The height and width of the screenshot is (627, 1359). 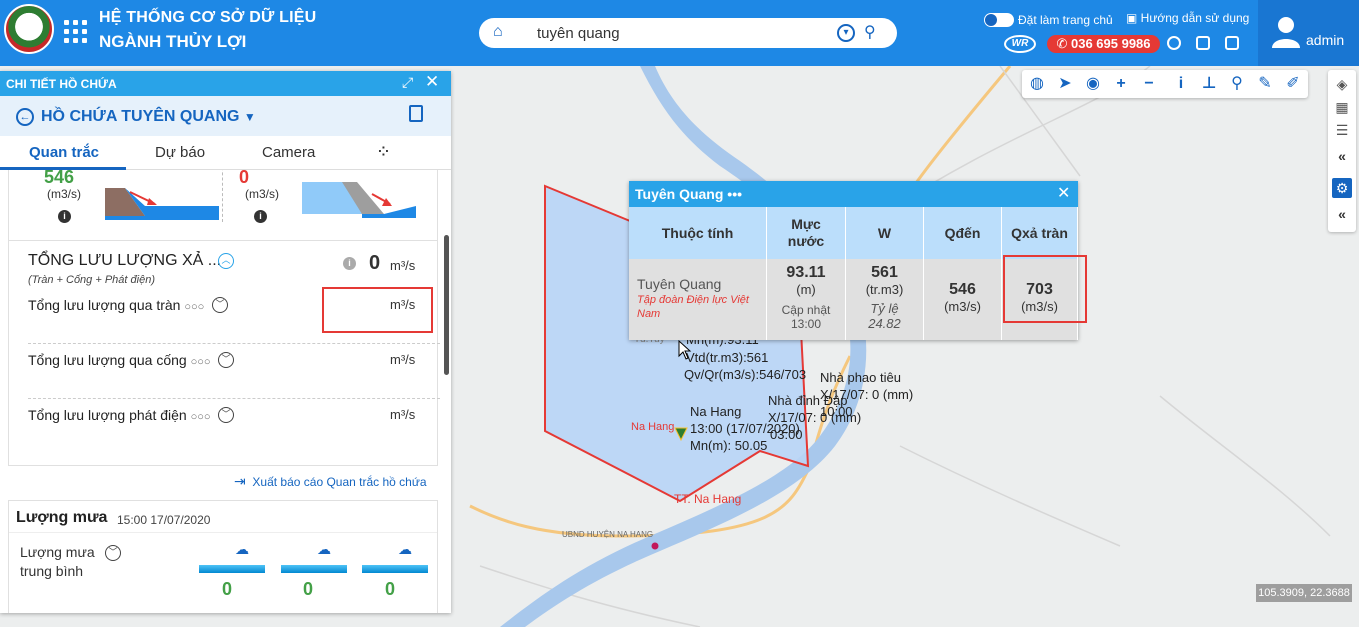 What do you see at coordinates (289, 152) in the screenshot?
I see `tab-camera: Camera` at bounding box center [289, 152].